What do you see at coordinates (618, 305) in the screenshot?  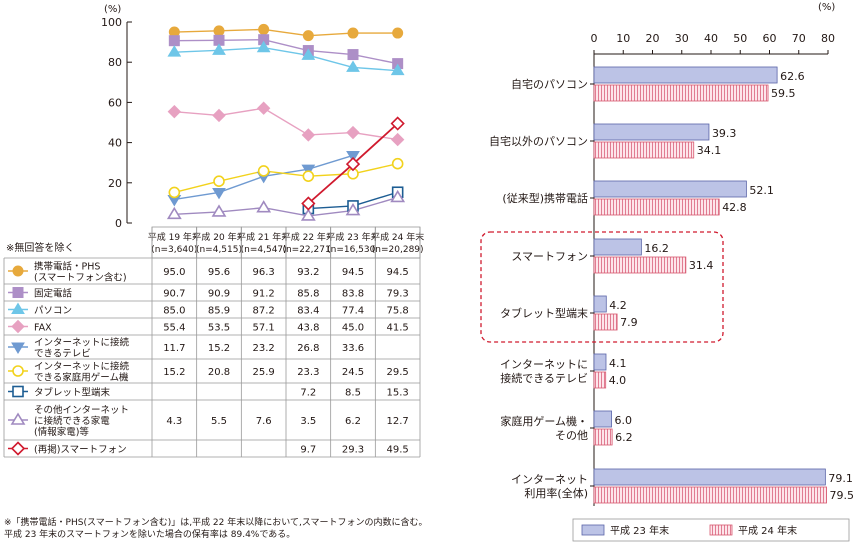 I see `bar-value-label: 4.2` at bounding box center [618, 305].